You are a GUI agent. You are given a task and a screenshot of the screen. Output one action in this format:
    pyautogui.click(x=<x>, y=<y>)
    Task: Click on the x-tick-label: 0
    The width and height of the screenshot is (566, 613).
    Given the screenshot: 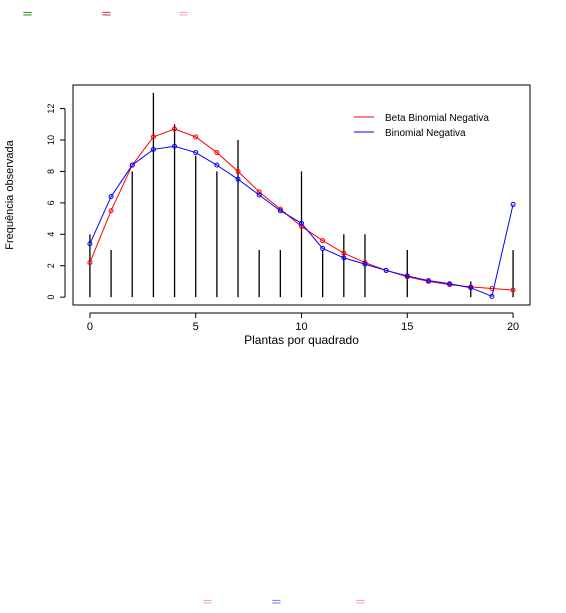 What is the action you would take?
    pyautogui.click(x=90, y=327)
    